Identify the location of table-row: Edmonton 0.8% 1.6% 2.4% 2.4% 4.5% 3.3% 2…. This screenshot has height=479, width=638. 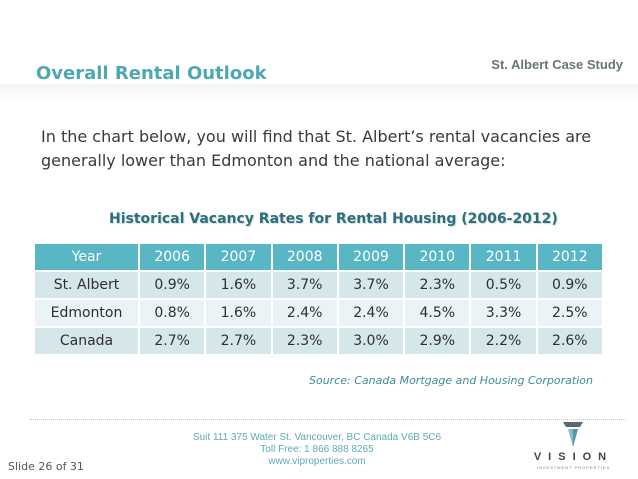
(318, 313).